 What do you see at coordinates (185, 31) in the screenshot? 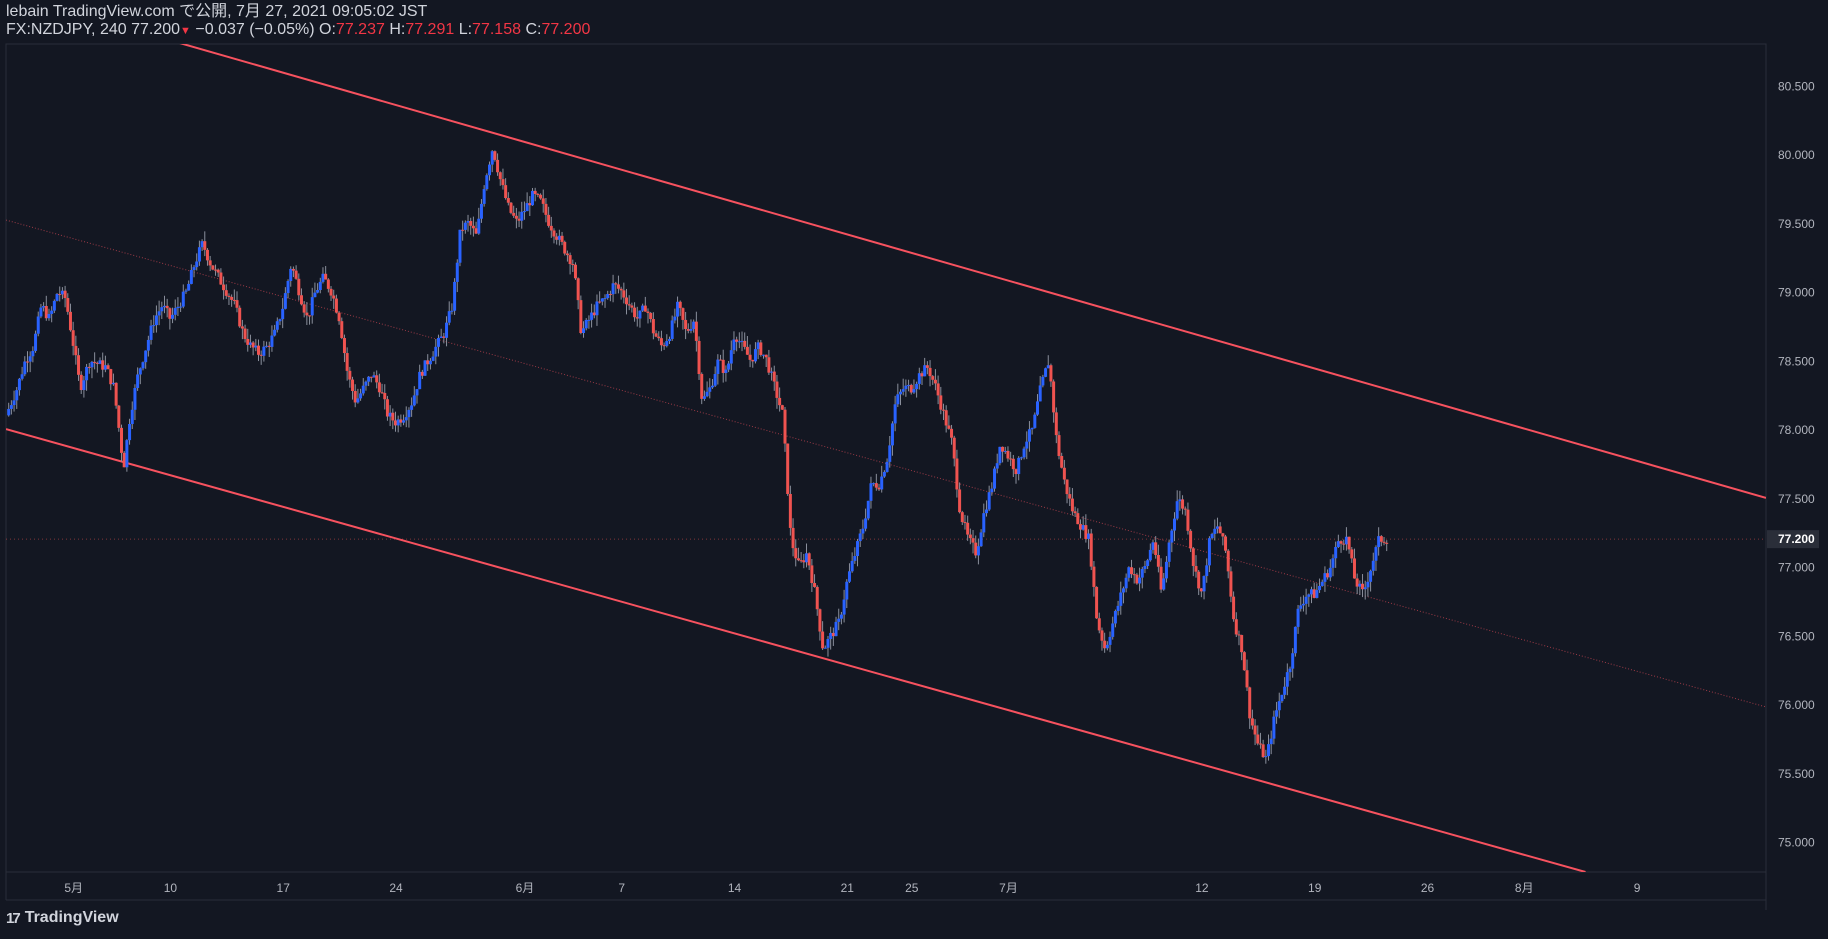
I see `down-arrow-icon: ▼` at bounding box center [185, 31].